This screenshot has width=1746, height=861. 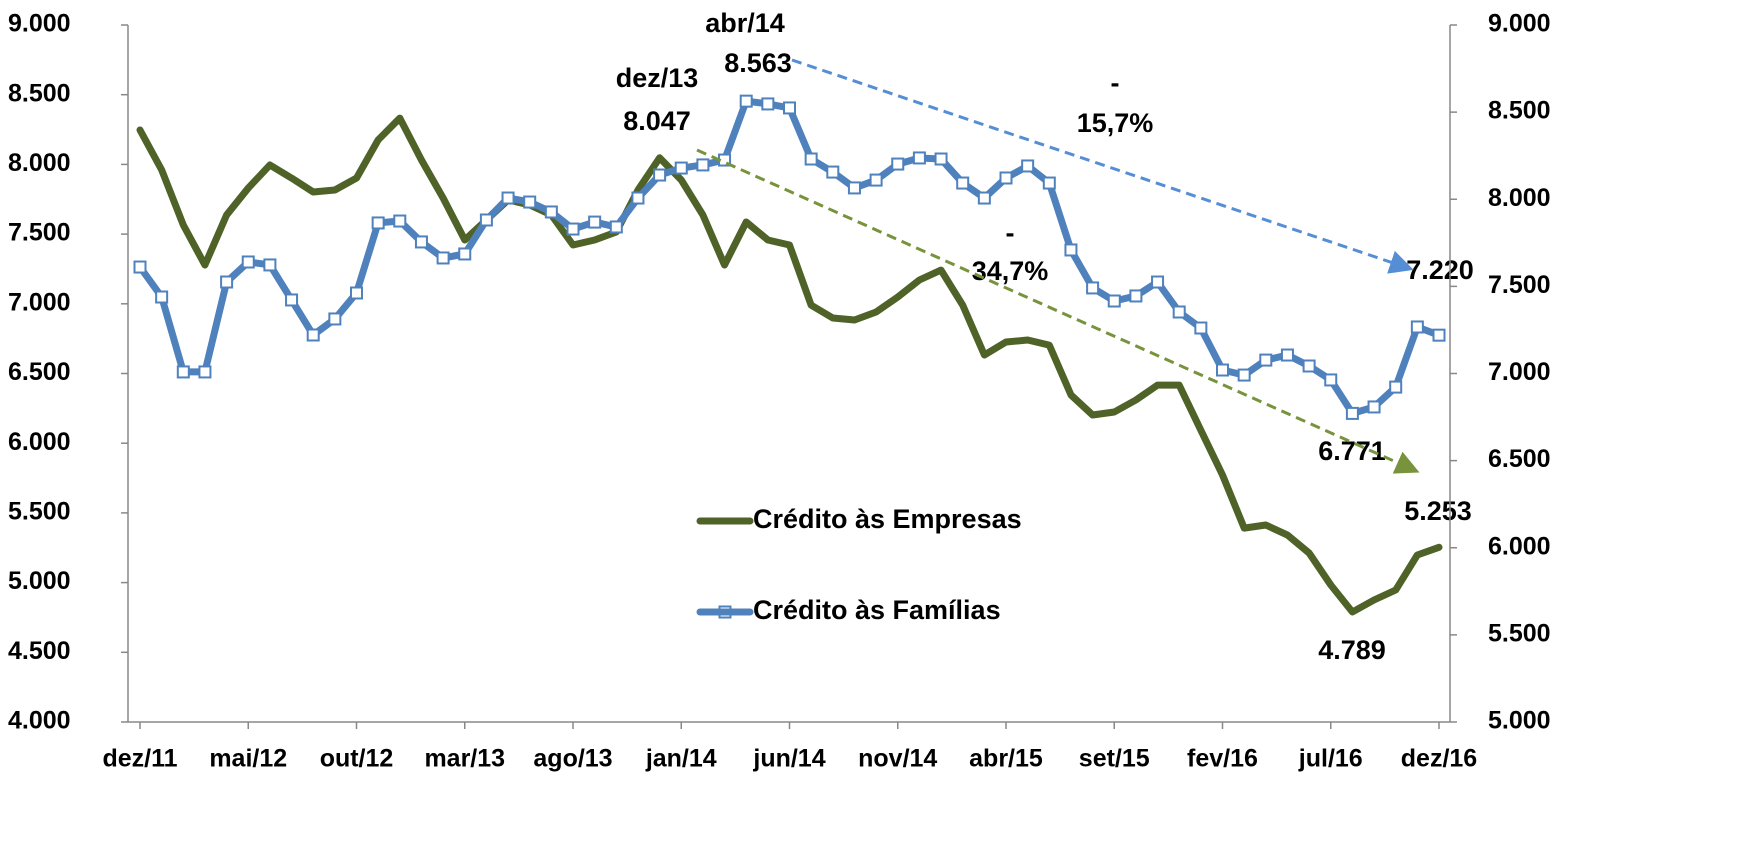 What do you see at coordinates (1330, 759) in the screenshot?
I see `x-tick-label: jul/16` at bounding box center [1330, 759].